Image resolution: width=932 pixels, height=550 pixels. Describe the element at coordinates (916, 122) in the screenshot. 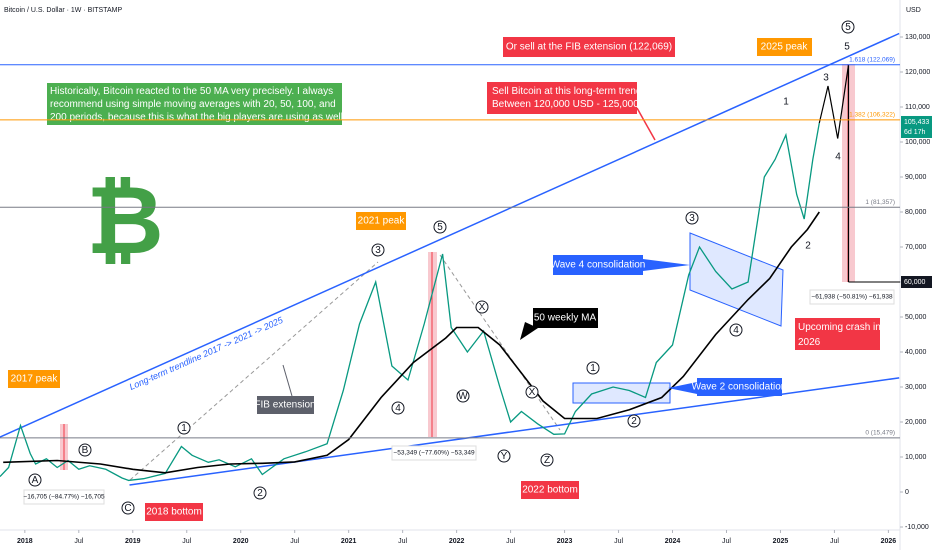

I see `price-tag-label: 105,433` at that location.